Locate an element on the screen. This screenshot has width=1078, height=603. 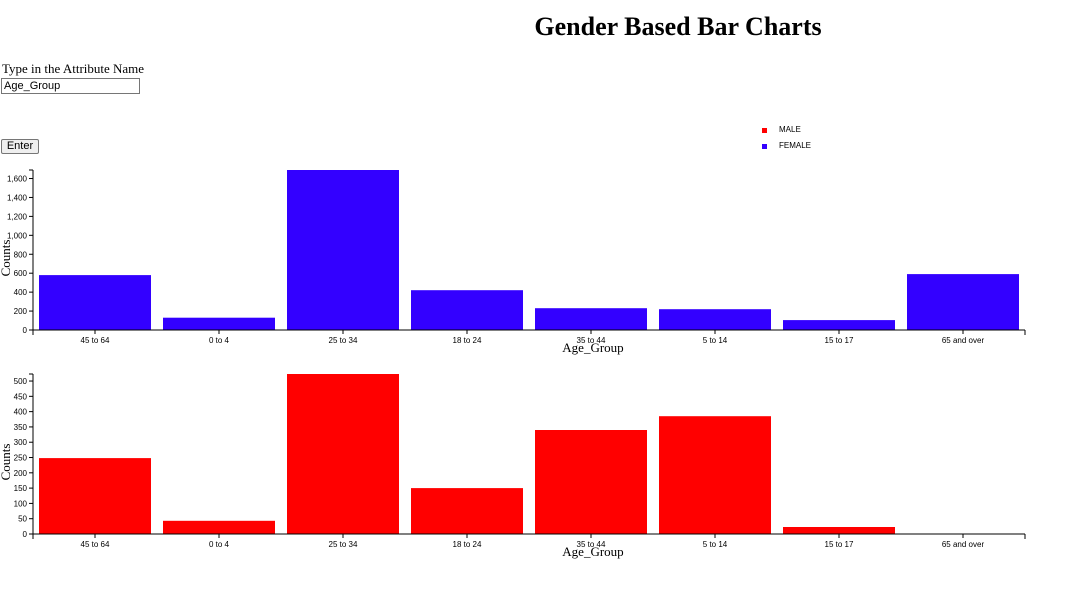
legend-swatch-female is located at coordinates (764, 146).